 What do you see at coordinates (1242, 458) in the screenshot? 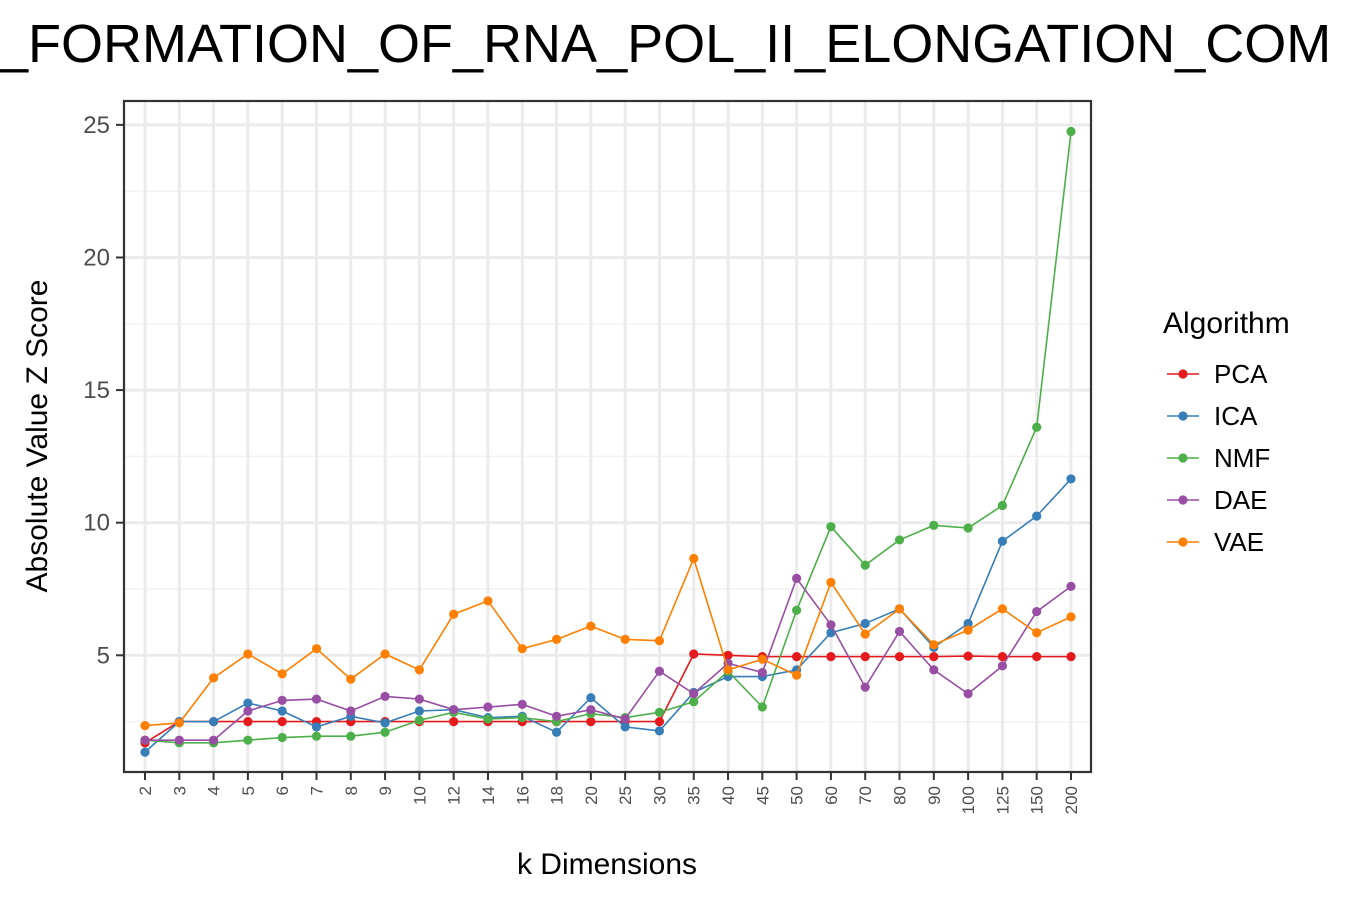
I see `legend-label-nmf: NMF` at bounding box center [1242, 458].